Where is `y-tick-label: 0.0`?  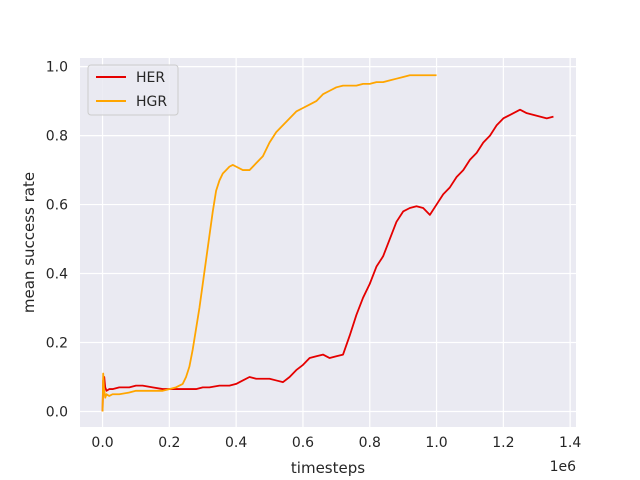 y-tick-label: 0.0 is located at coordinates (57, 412).